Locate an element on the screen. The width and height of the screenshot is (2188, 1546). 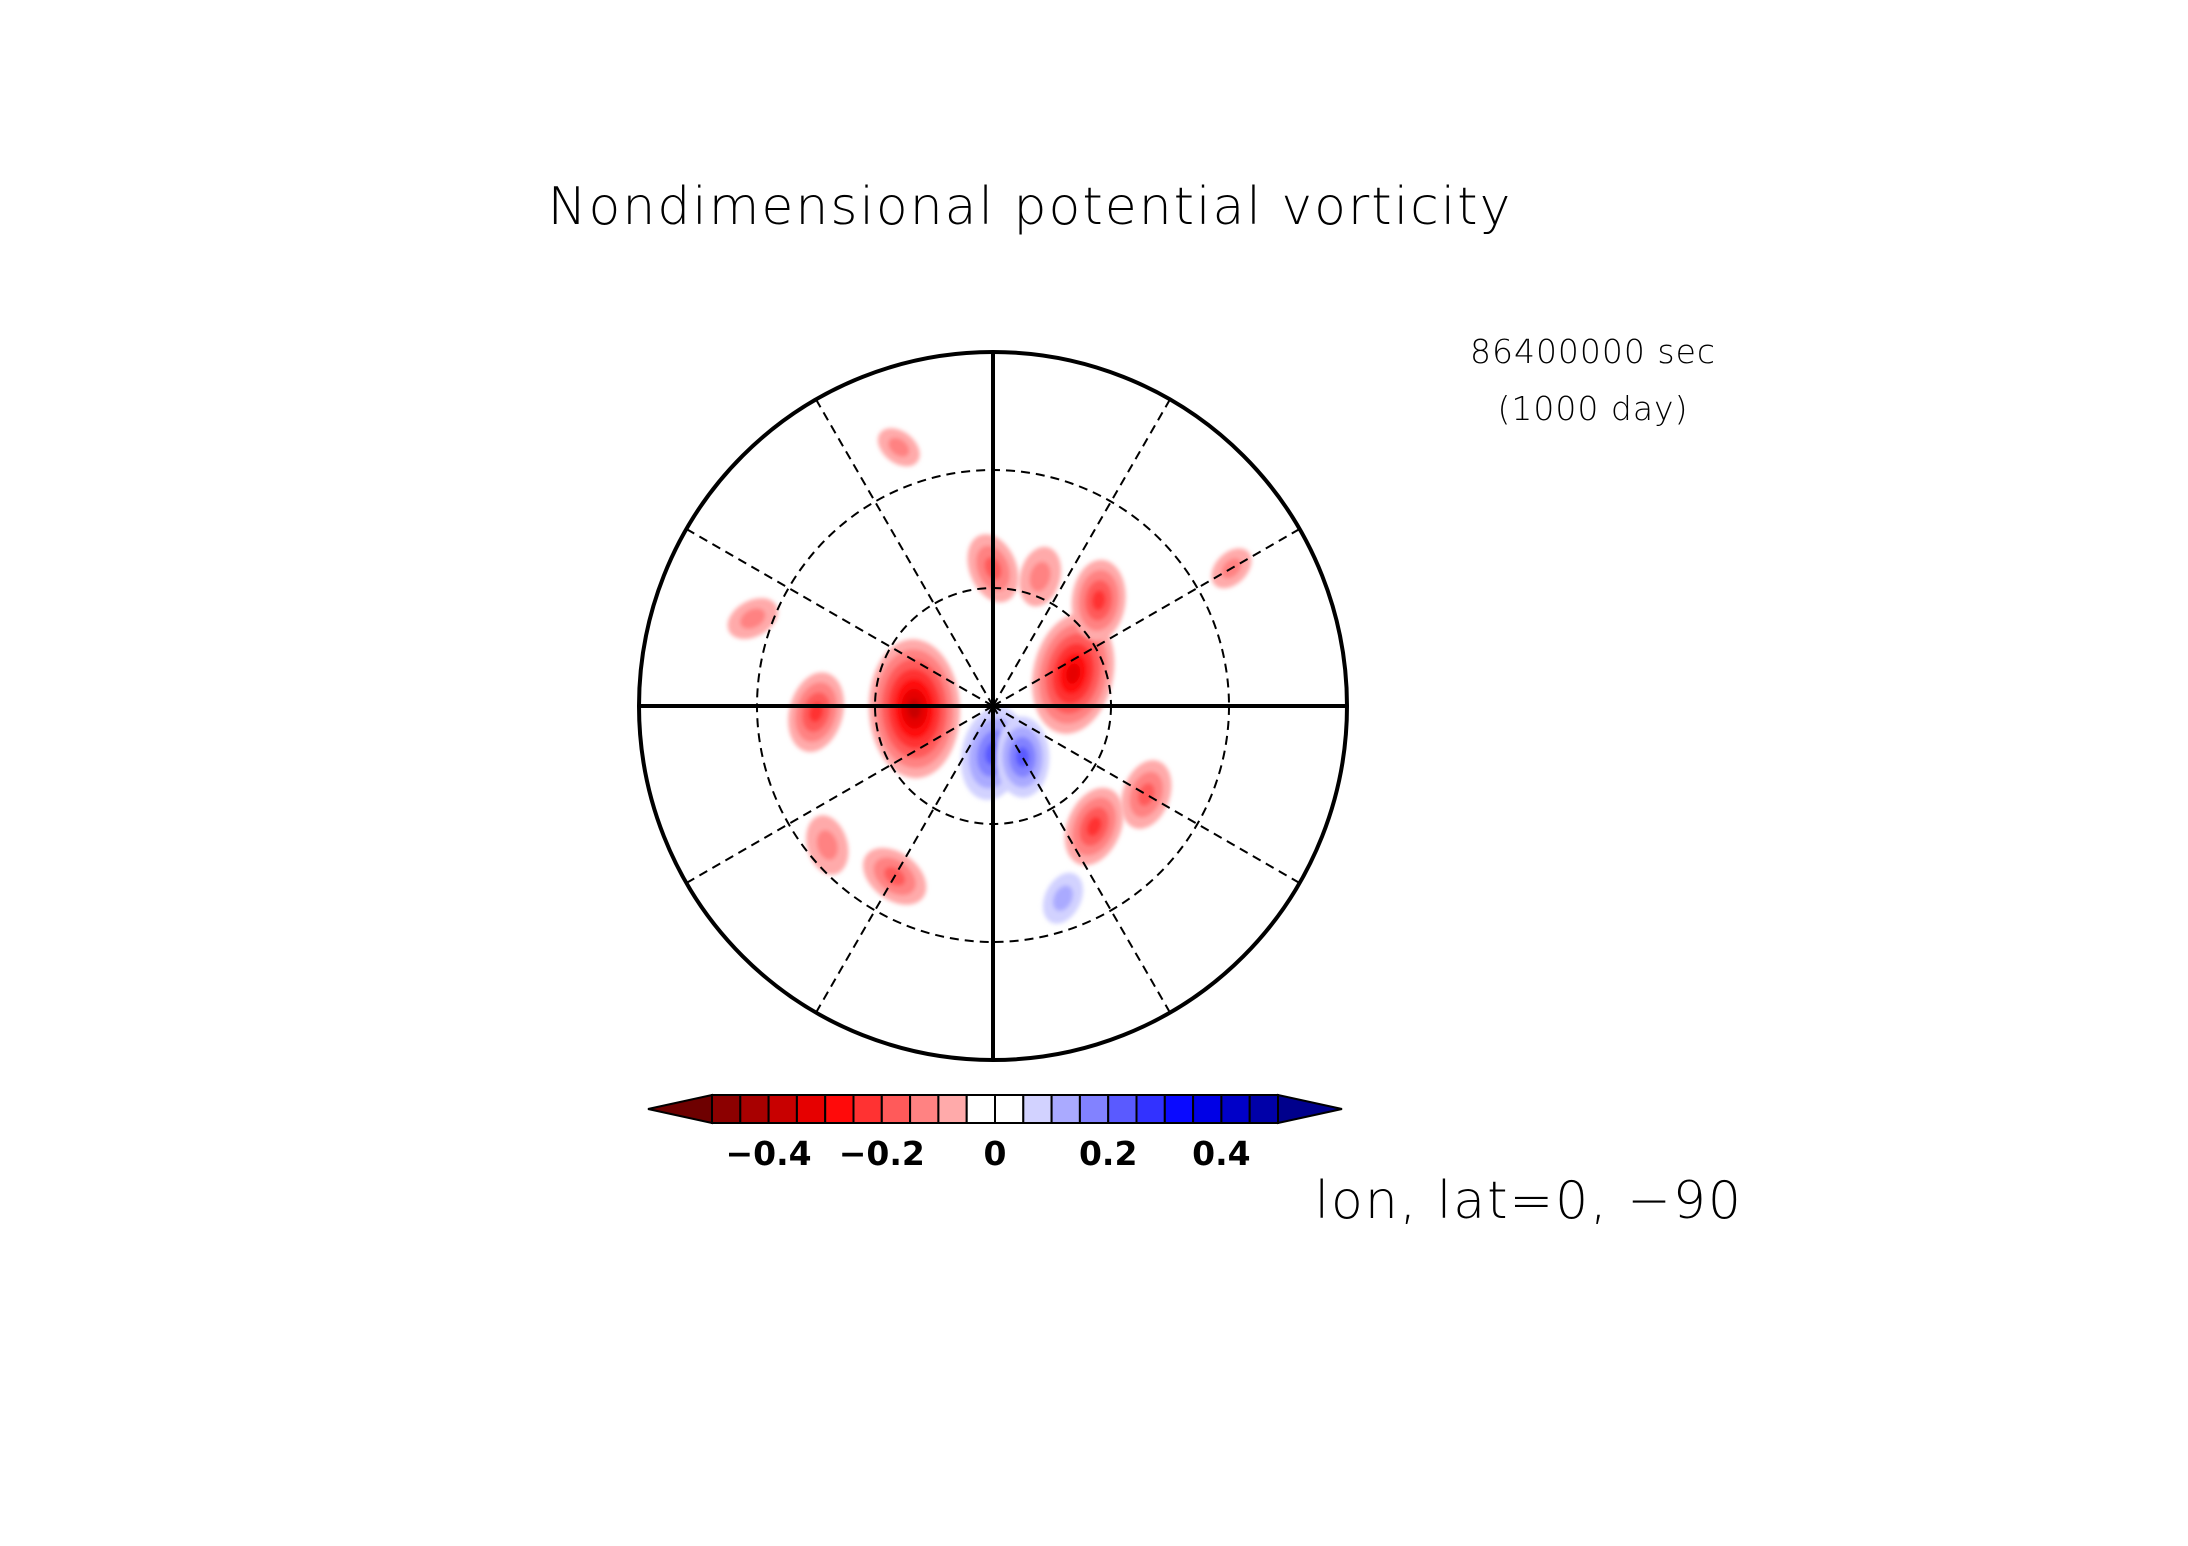
colorbar-tick-label: −0.2 is located at coordinates (882, 1153).